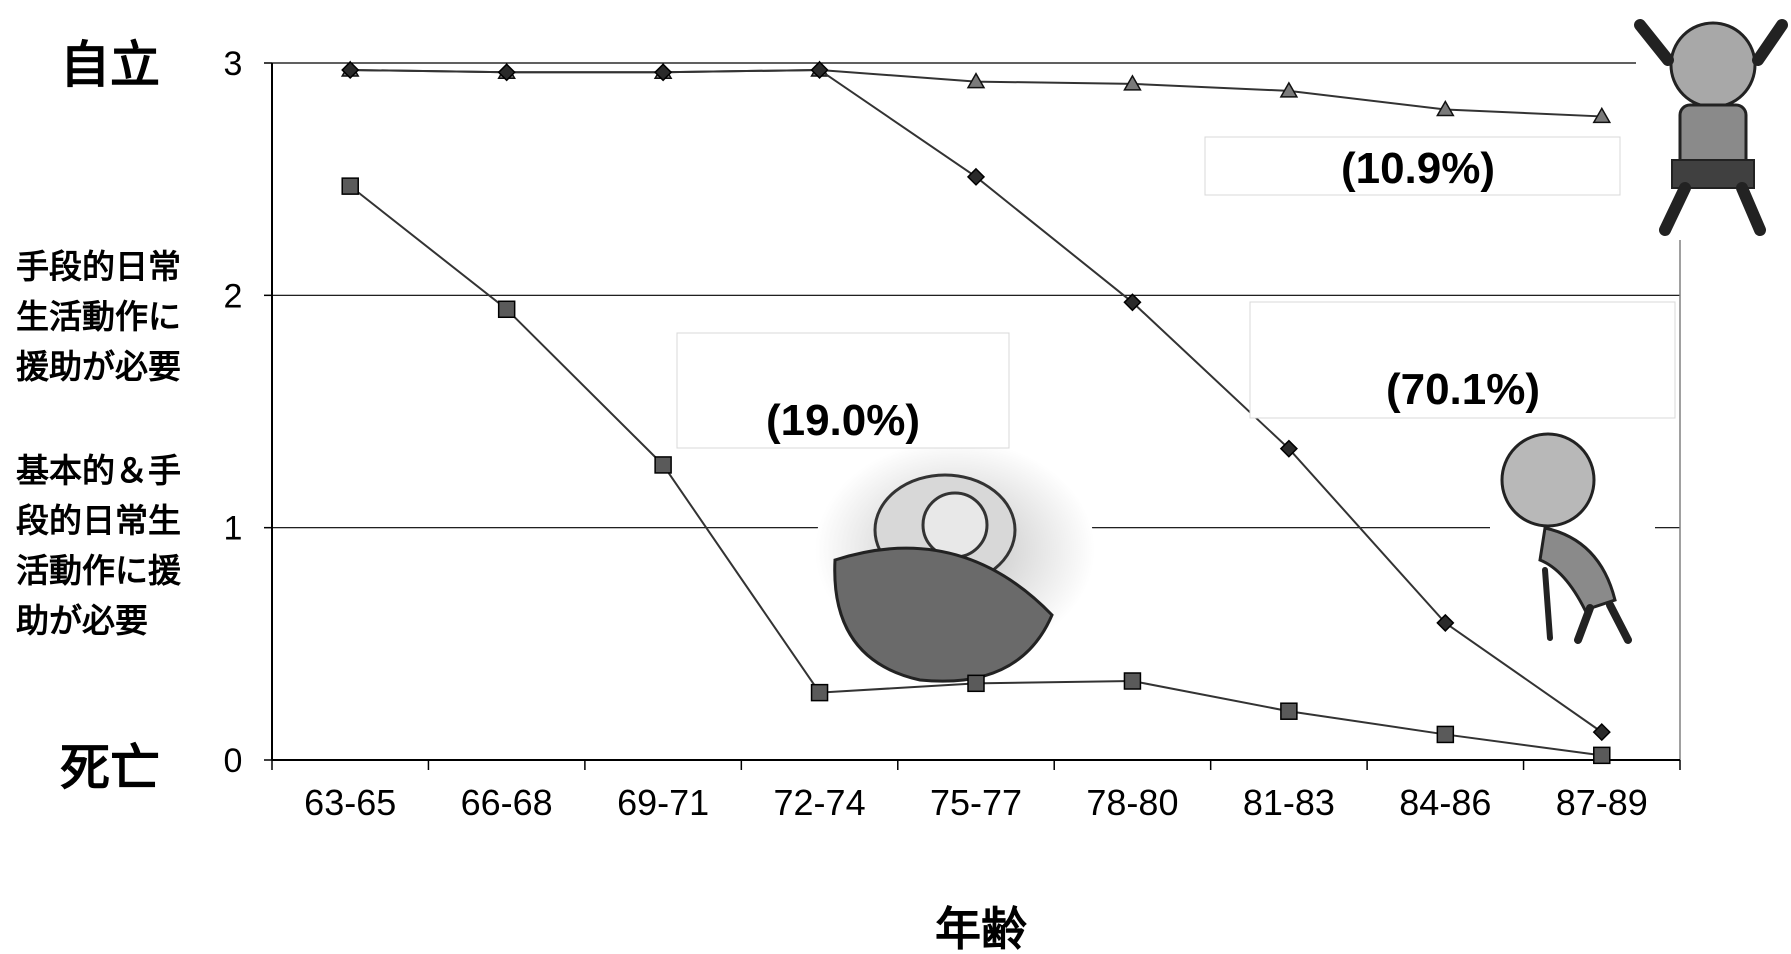  What do you see at coordinates (1132, 802) in the screenshot?
I see `x-tick-label: 78-80` at bounding box center [1132, 802].